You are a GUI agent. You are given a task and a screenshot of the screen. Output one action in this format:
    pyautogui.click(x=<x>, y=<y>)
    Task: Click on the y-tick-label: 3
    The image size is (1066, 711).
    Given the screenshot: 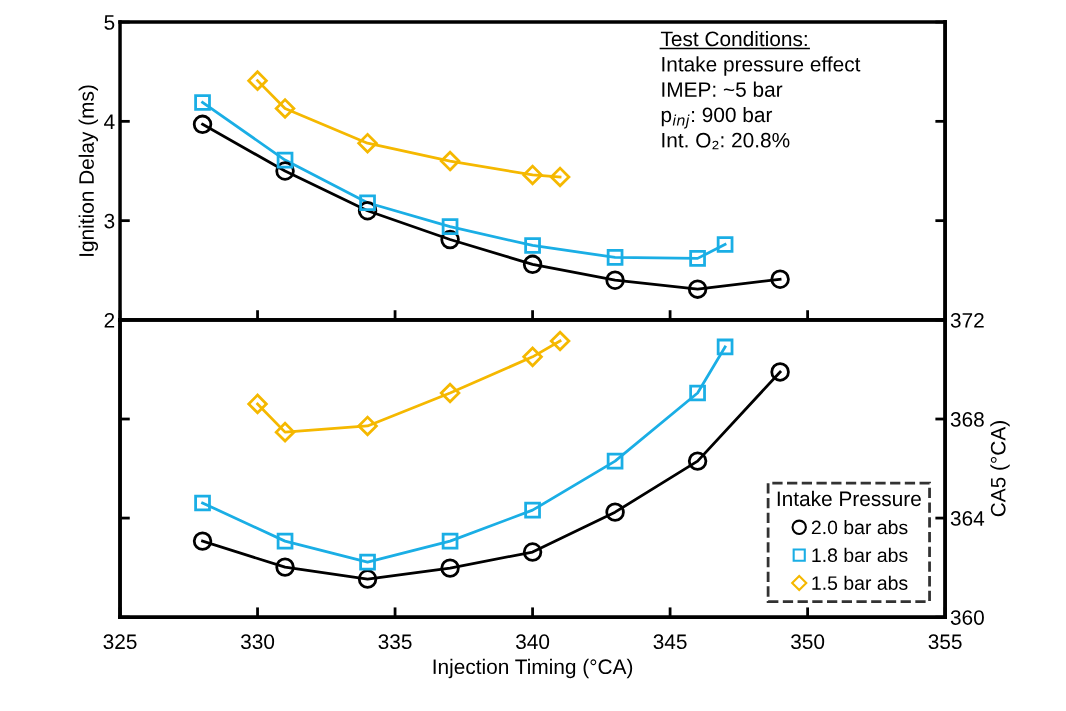 What is the action you would take?
    pyautogui.click(x=109, y=221)
    